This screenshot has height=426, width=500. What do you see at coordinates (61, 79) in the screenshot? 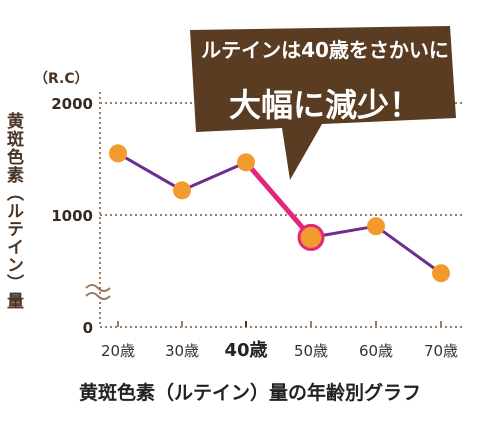
I see `y-axis-unit: （R.C）` at bounding box center [61, 79].